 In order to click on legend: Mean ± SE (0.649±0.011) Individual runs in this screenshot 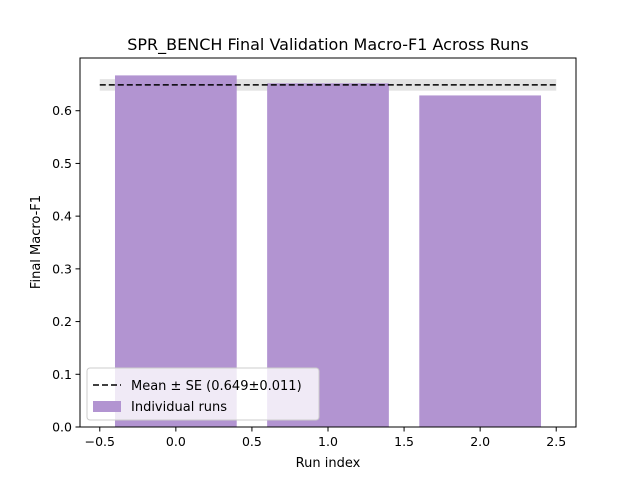, I will do `click(203, 394)`.